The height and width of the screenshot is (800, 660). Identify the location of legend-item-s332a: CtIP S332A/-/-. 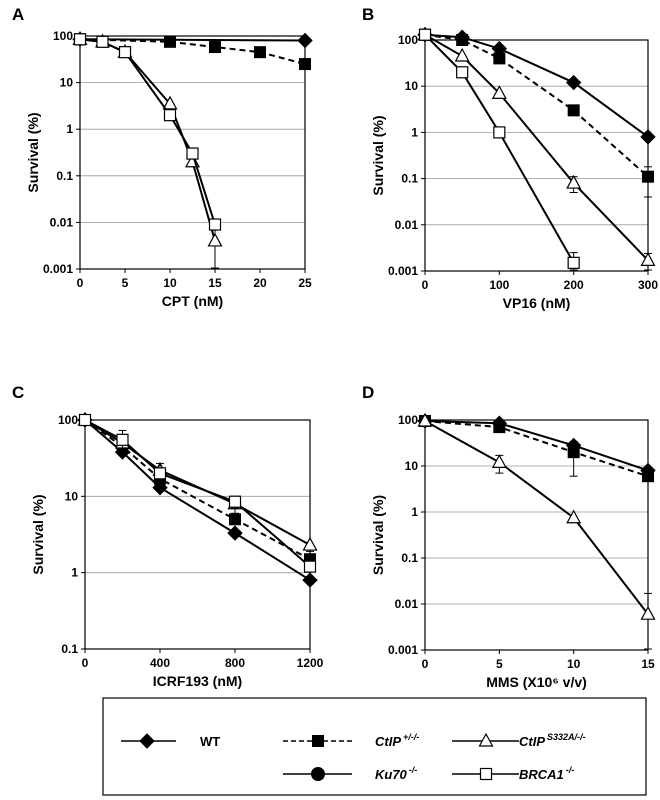
(519, 740).